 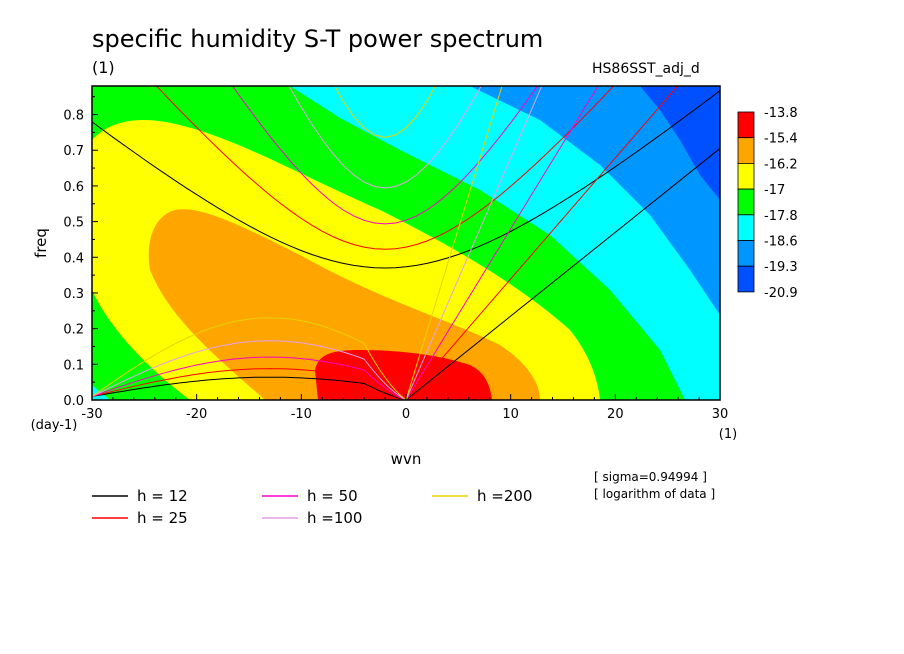 What do you see at coordinates (162, 496) in the screenshot?
I see `legend-label: h = 12` at bounding box center [162, 496].